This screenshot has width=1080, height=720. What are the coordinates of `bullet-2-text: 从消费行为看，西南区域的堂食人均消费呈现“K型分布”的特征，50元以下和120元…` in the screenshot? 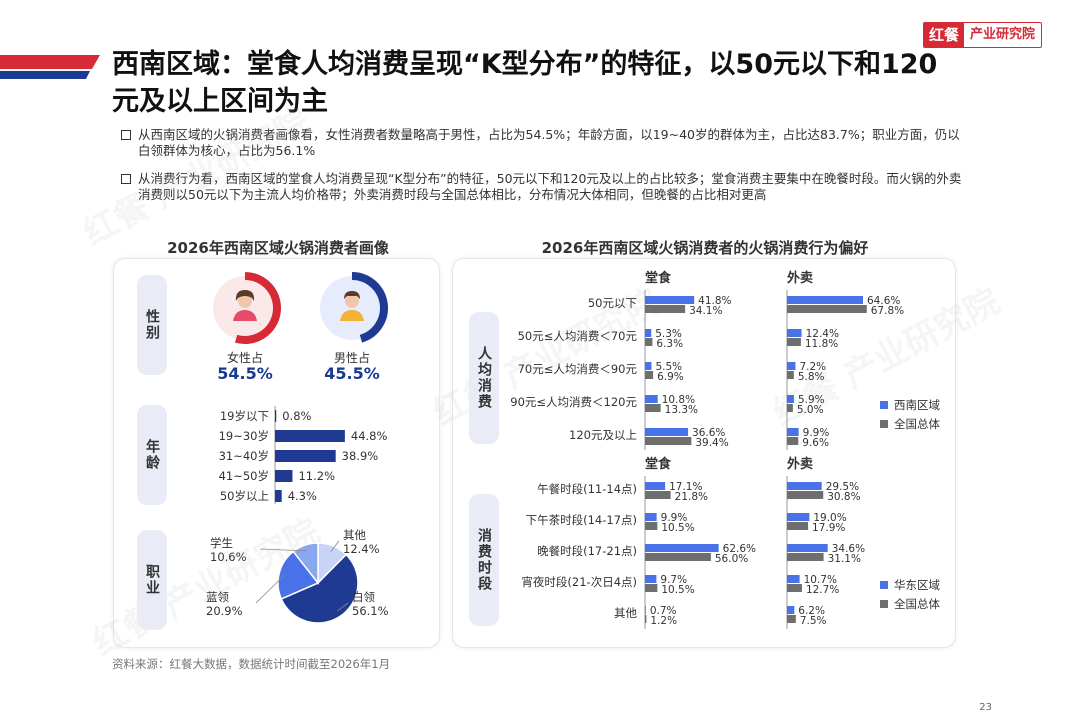 It's located at (550, 186).